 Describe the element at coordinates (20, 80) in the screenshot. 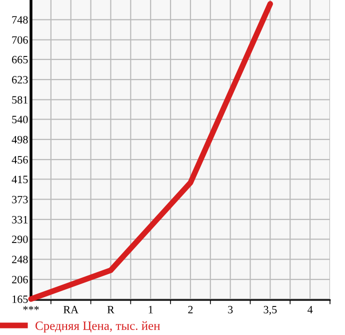

I see `y-tick-label: 623` at that location.